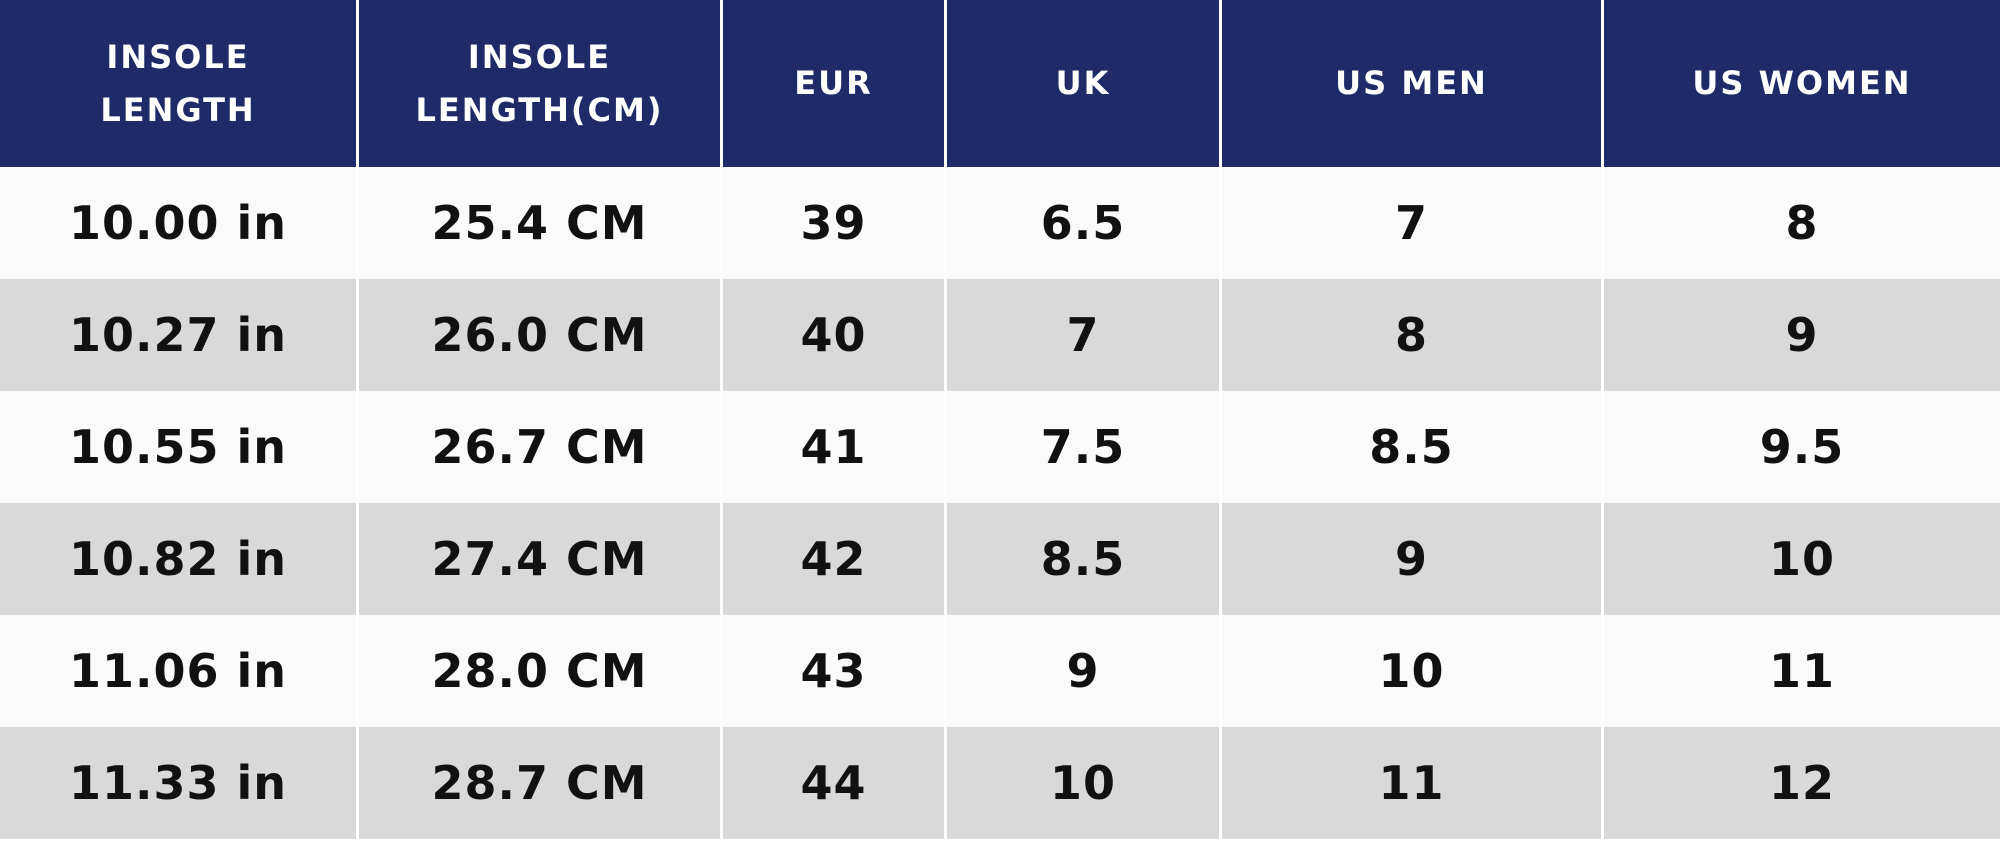 This screenshot has width=2000, height=848. I want to click on cell-row3-eur: 41, so click(835, 447).